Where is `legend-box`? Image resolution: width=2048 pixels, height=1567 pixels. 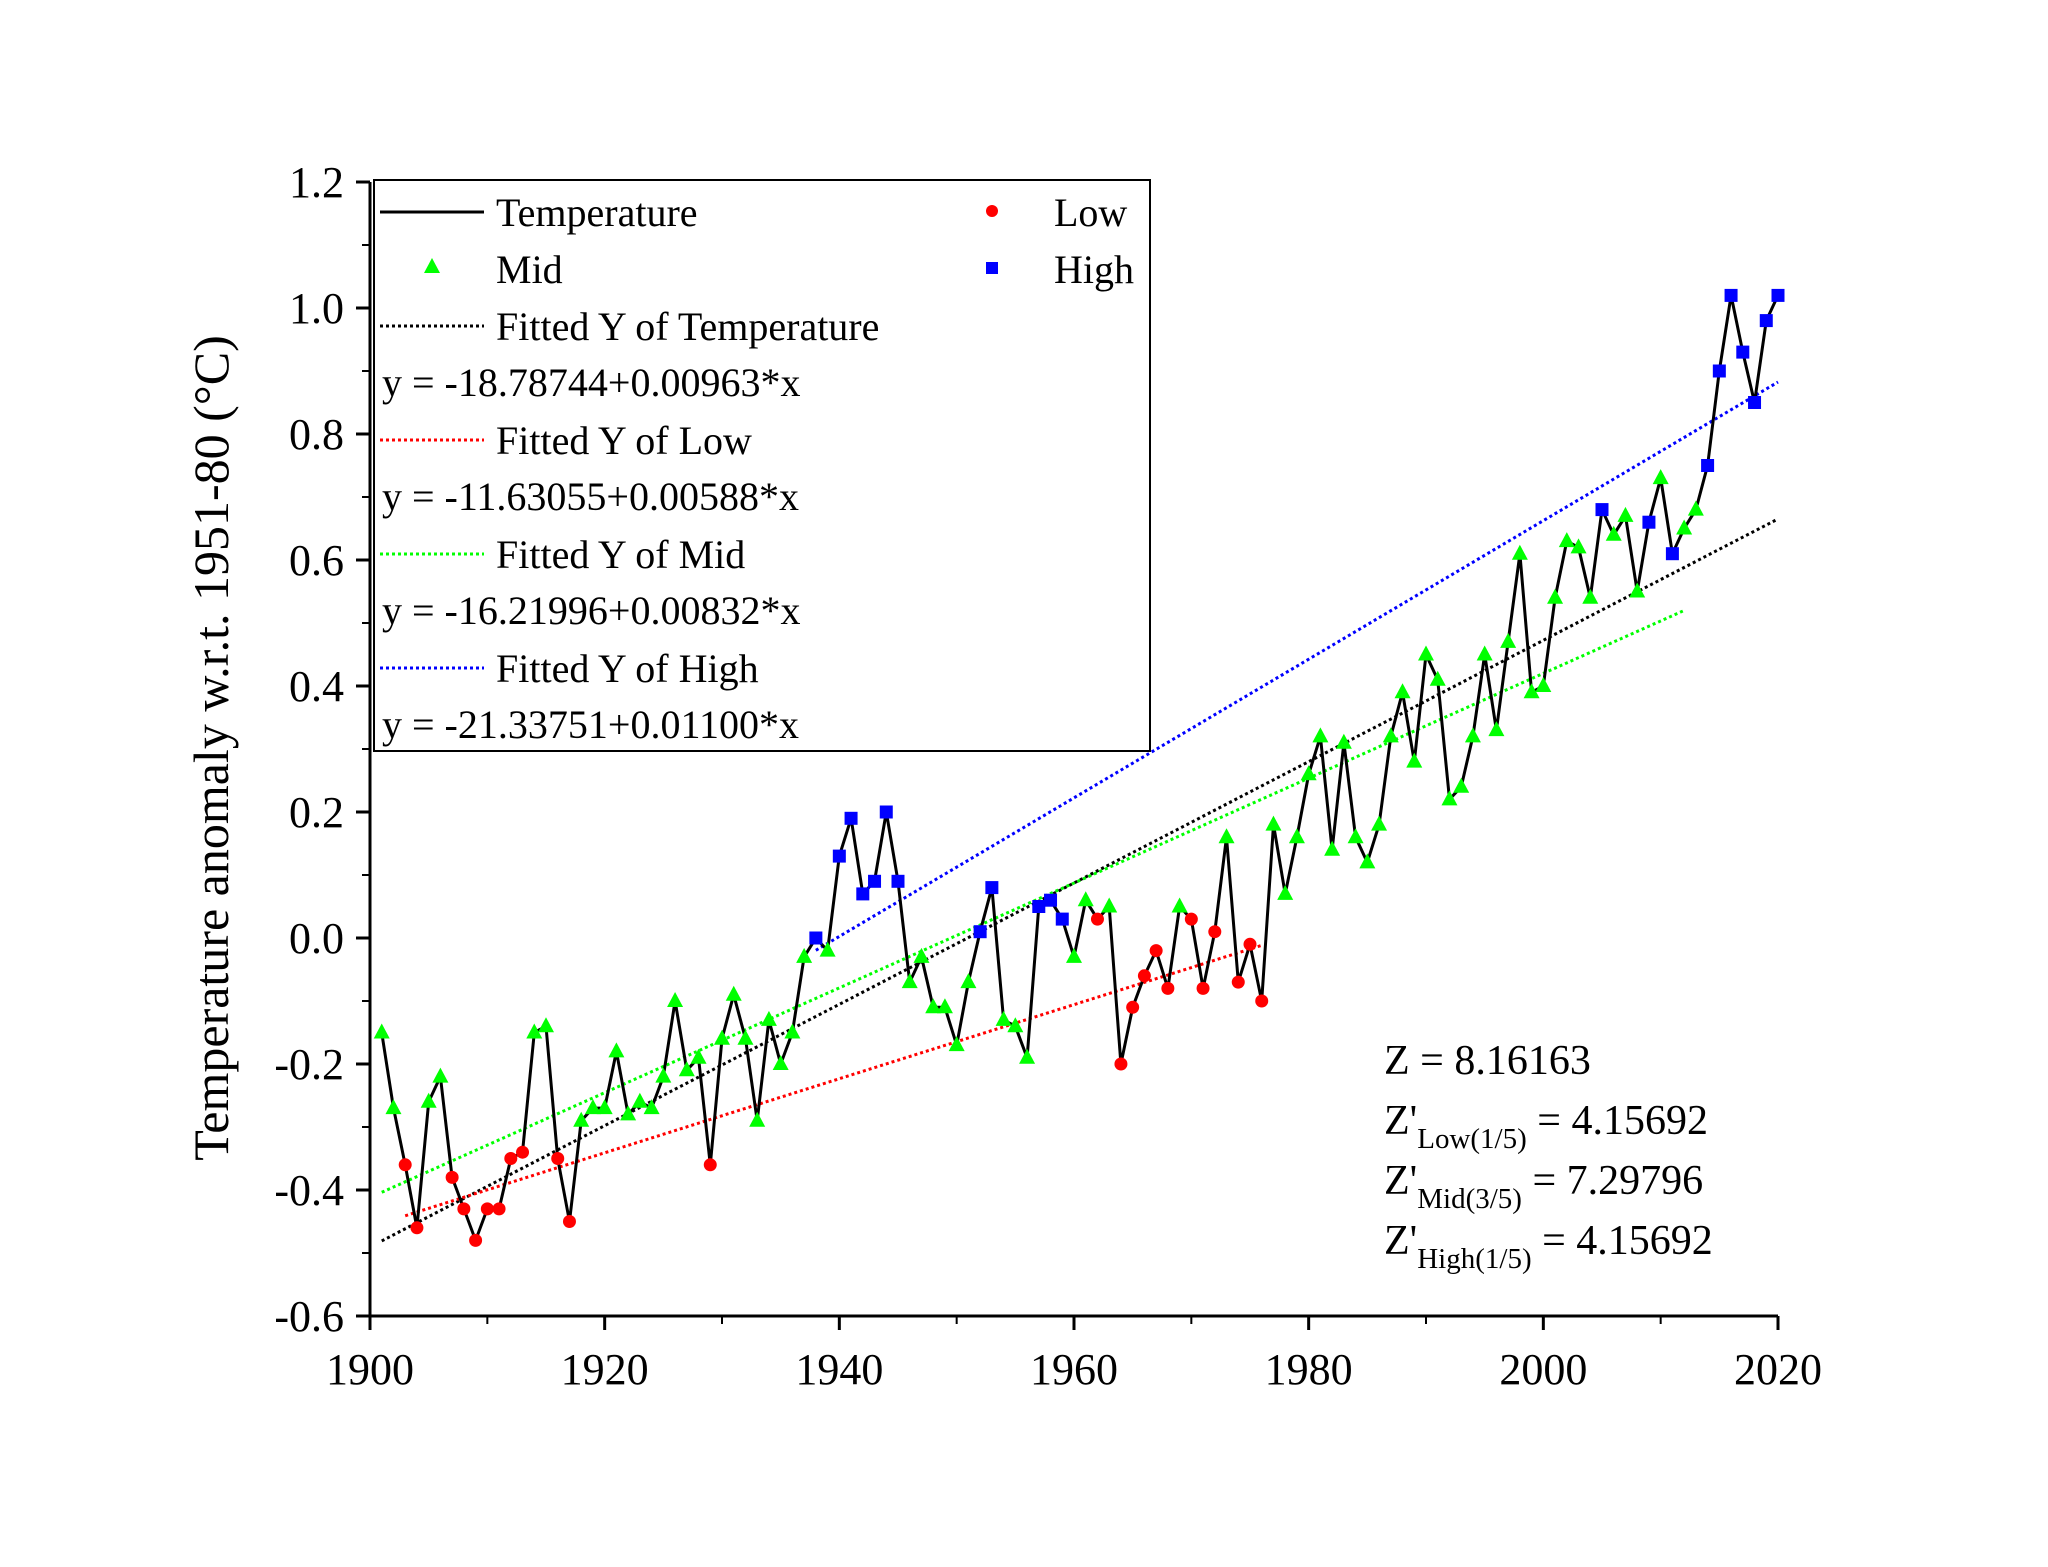 legend-box is located at coordinates (762, 465).